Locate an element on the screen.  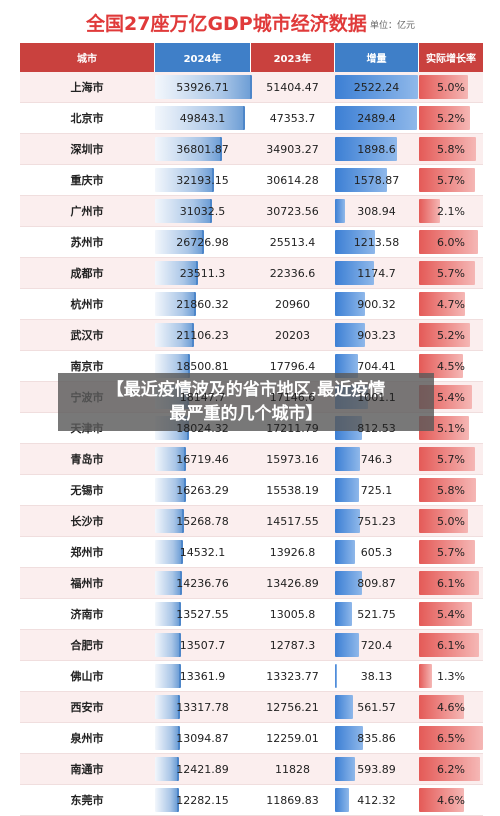
cell-growth-rate-value: 2.1% is located at coordinates (451, 211).